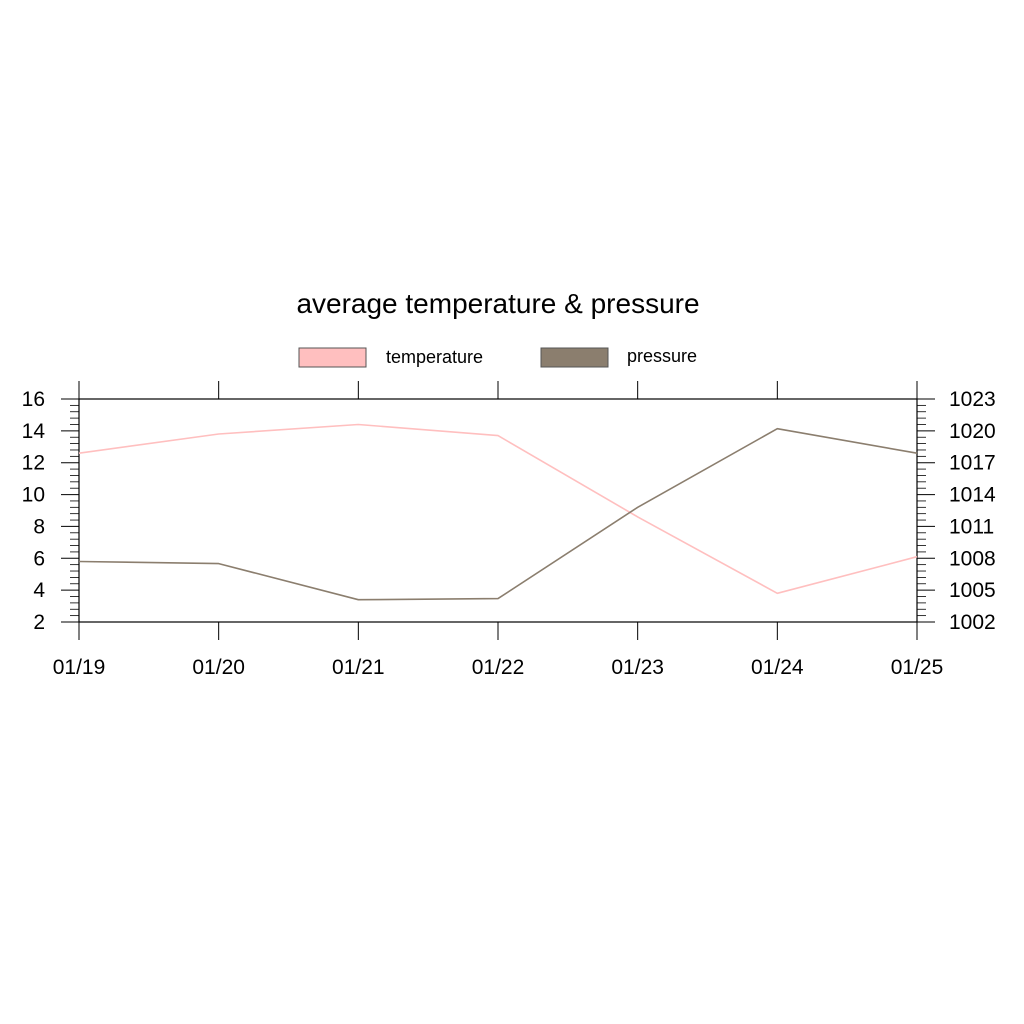  What do you see at coordinates (972, 622) in the screenshot?
I see `right-axis-tick-label: 1002` at bounding box center [972, 622].